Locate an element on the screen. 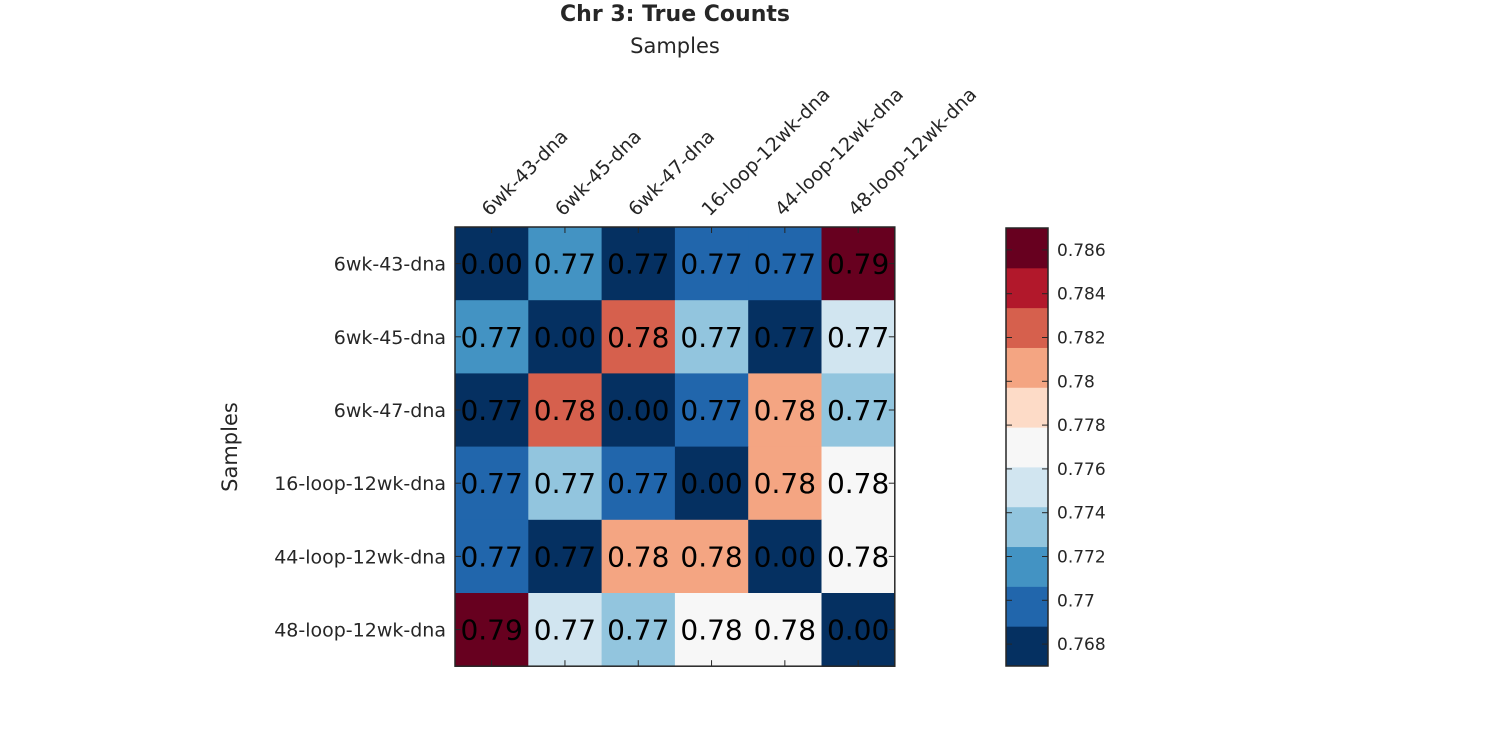  y-tick-label: 16-loop-12wk-dna is located at coordinates (360, 484).